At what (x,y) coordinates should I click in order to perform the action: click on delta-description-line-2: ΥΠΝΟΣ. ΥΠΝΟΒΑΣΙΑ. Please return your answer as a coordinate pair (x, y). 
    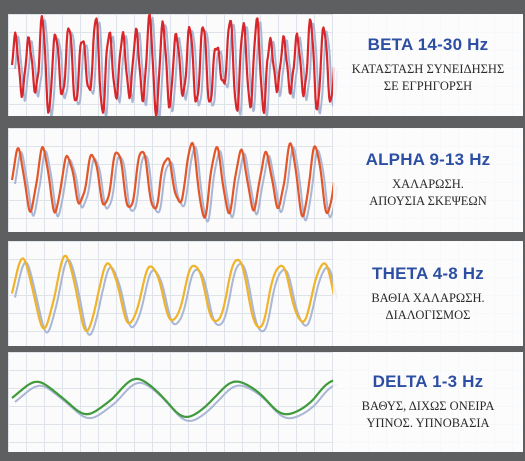
    Looking at the image, I should click on (428, 423).